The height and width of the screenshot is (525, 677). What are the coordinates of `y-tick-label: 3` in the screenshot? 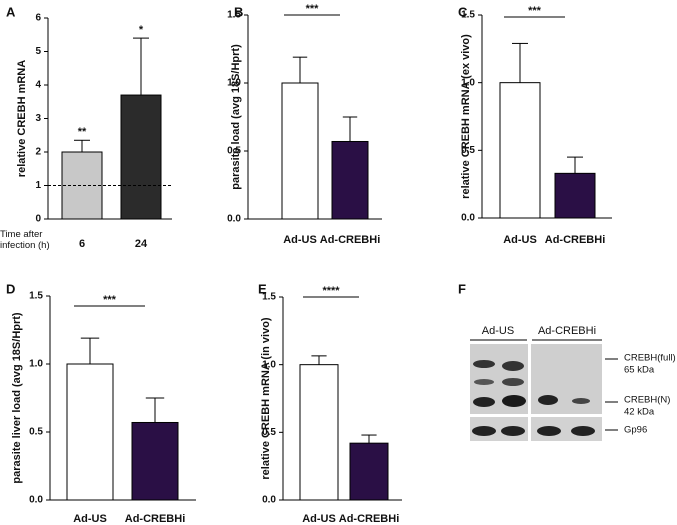 It's located at (38, 118).